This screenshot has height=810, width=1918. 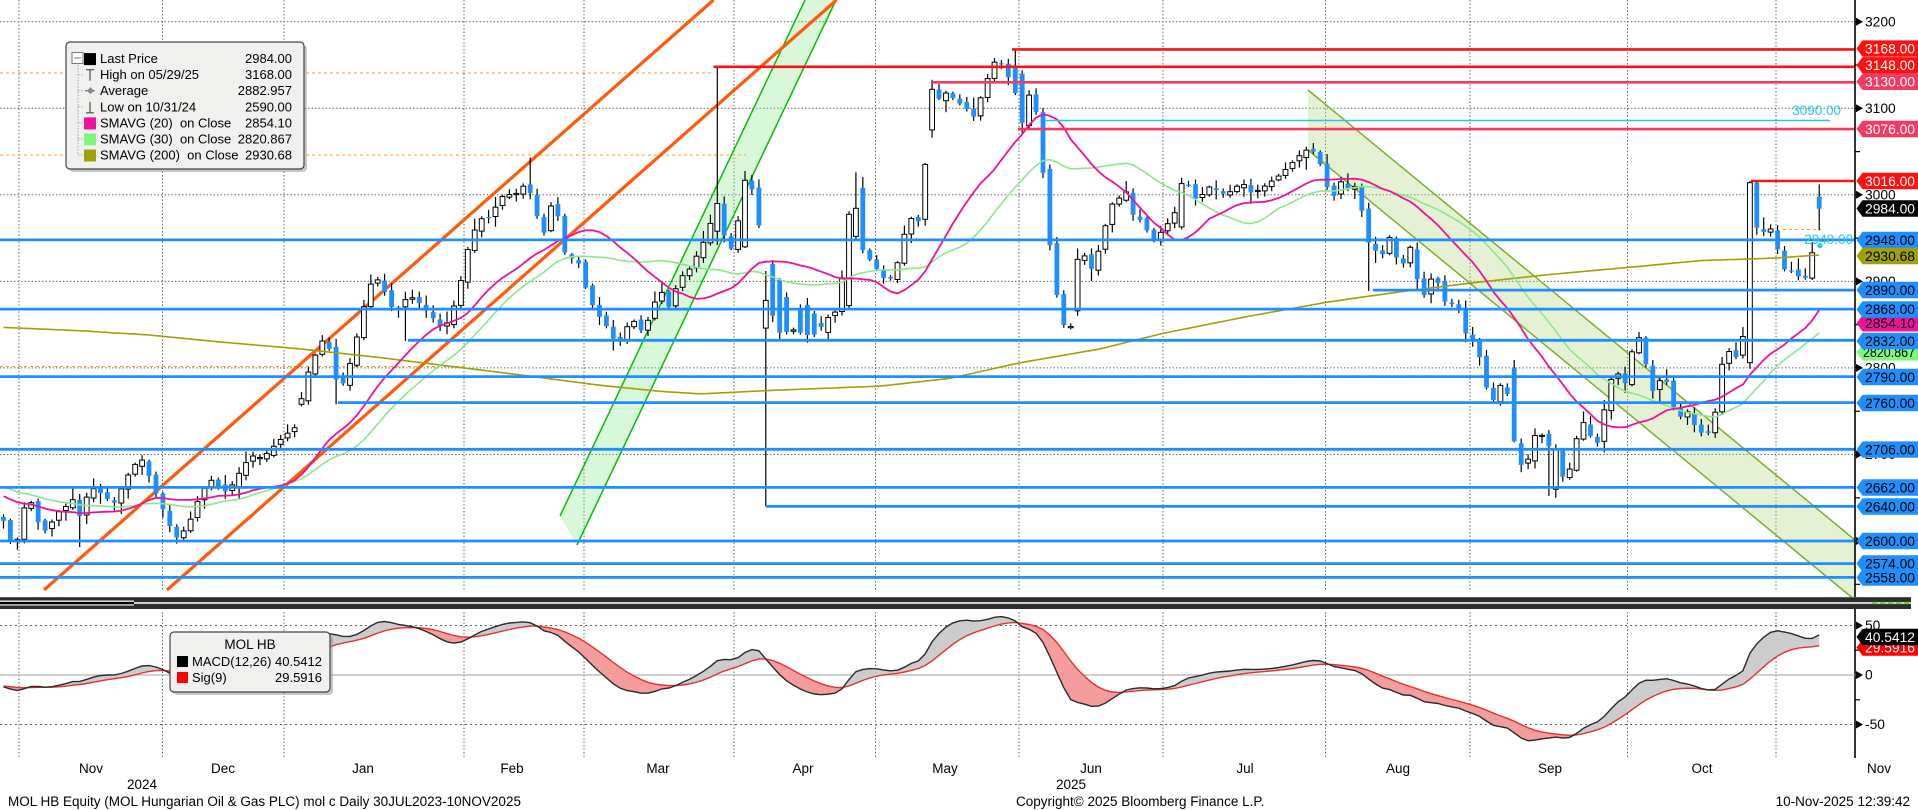 I want to click on svg-text: Mar, so click(x=658, y=768).